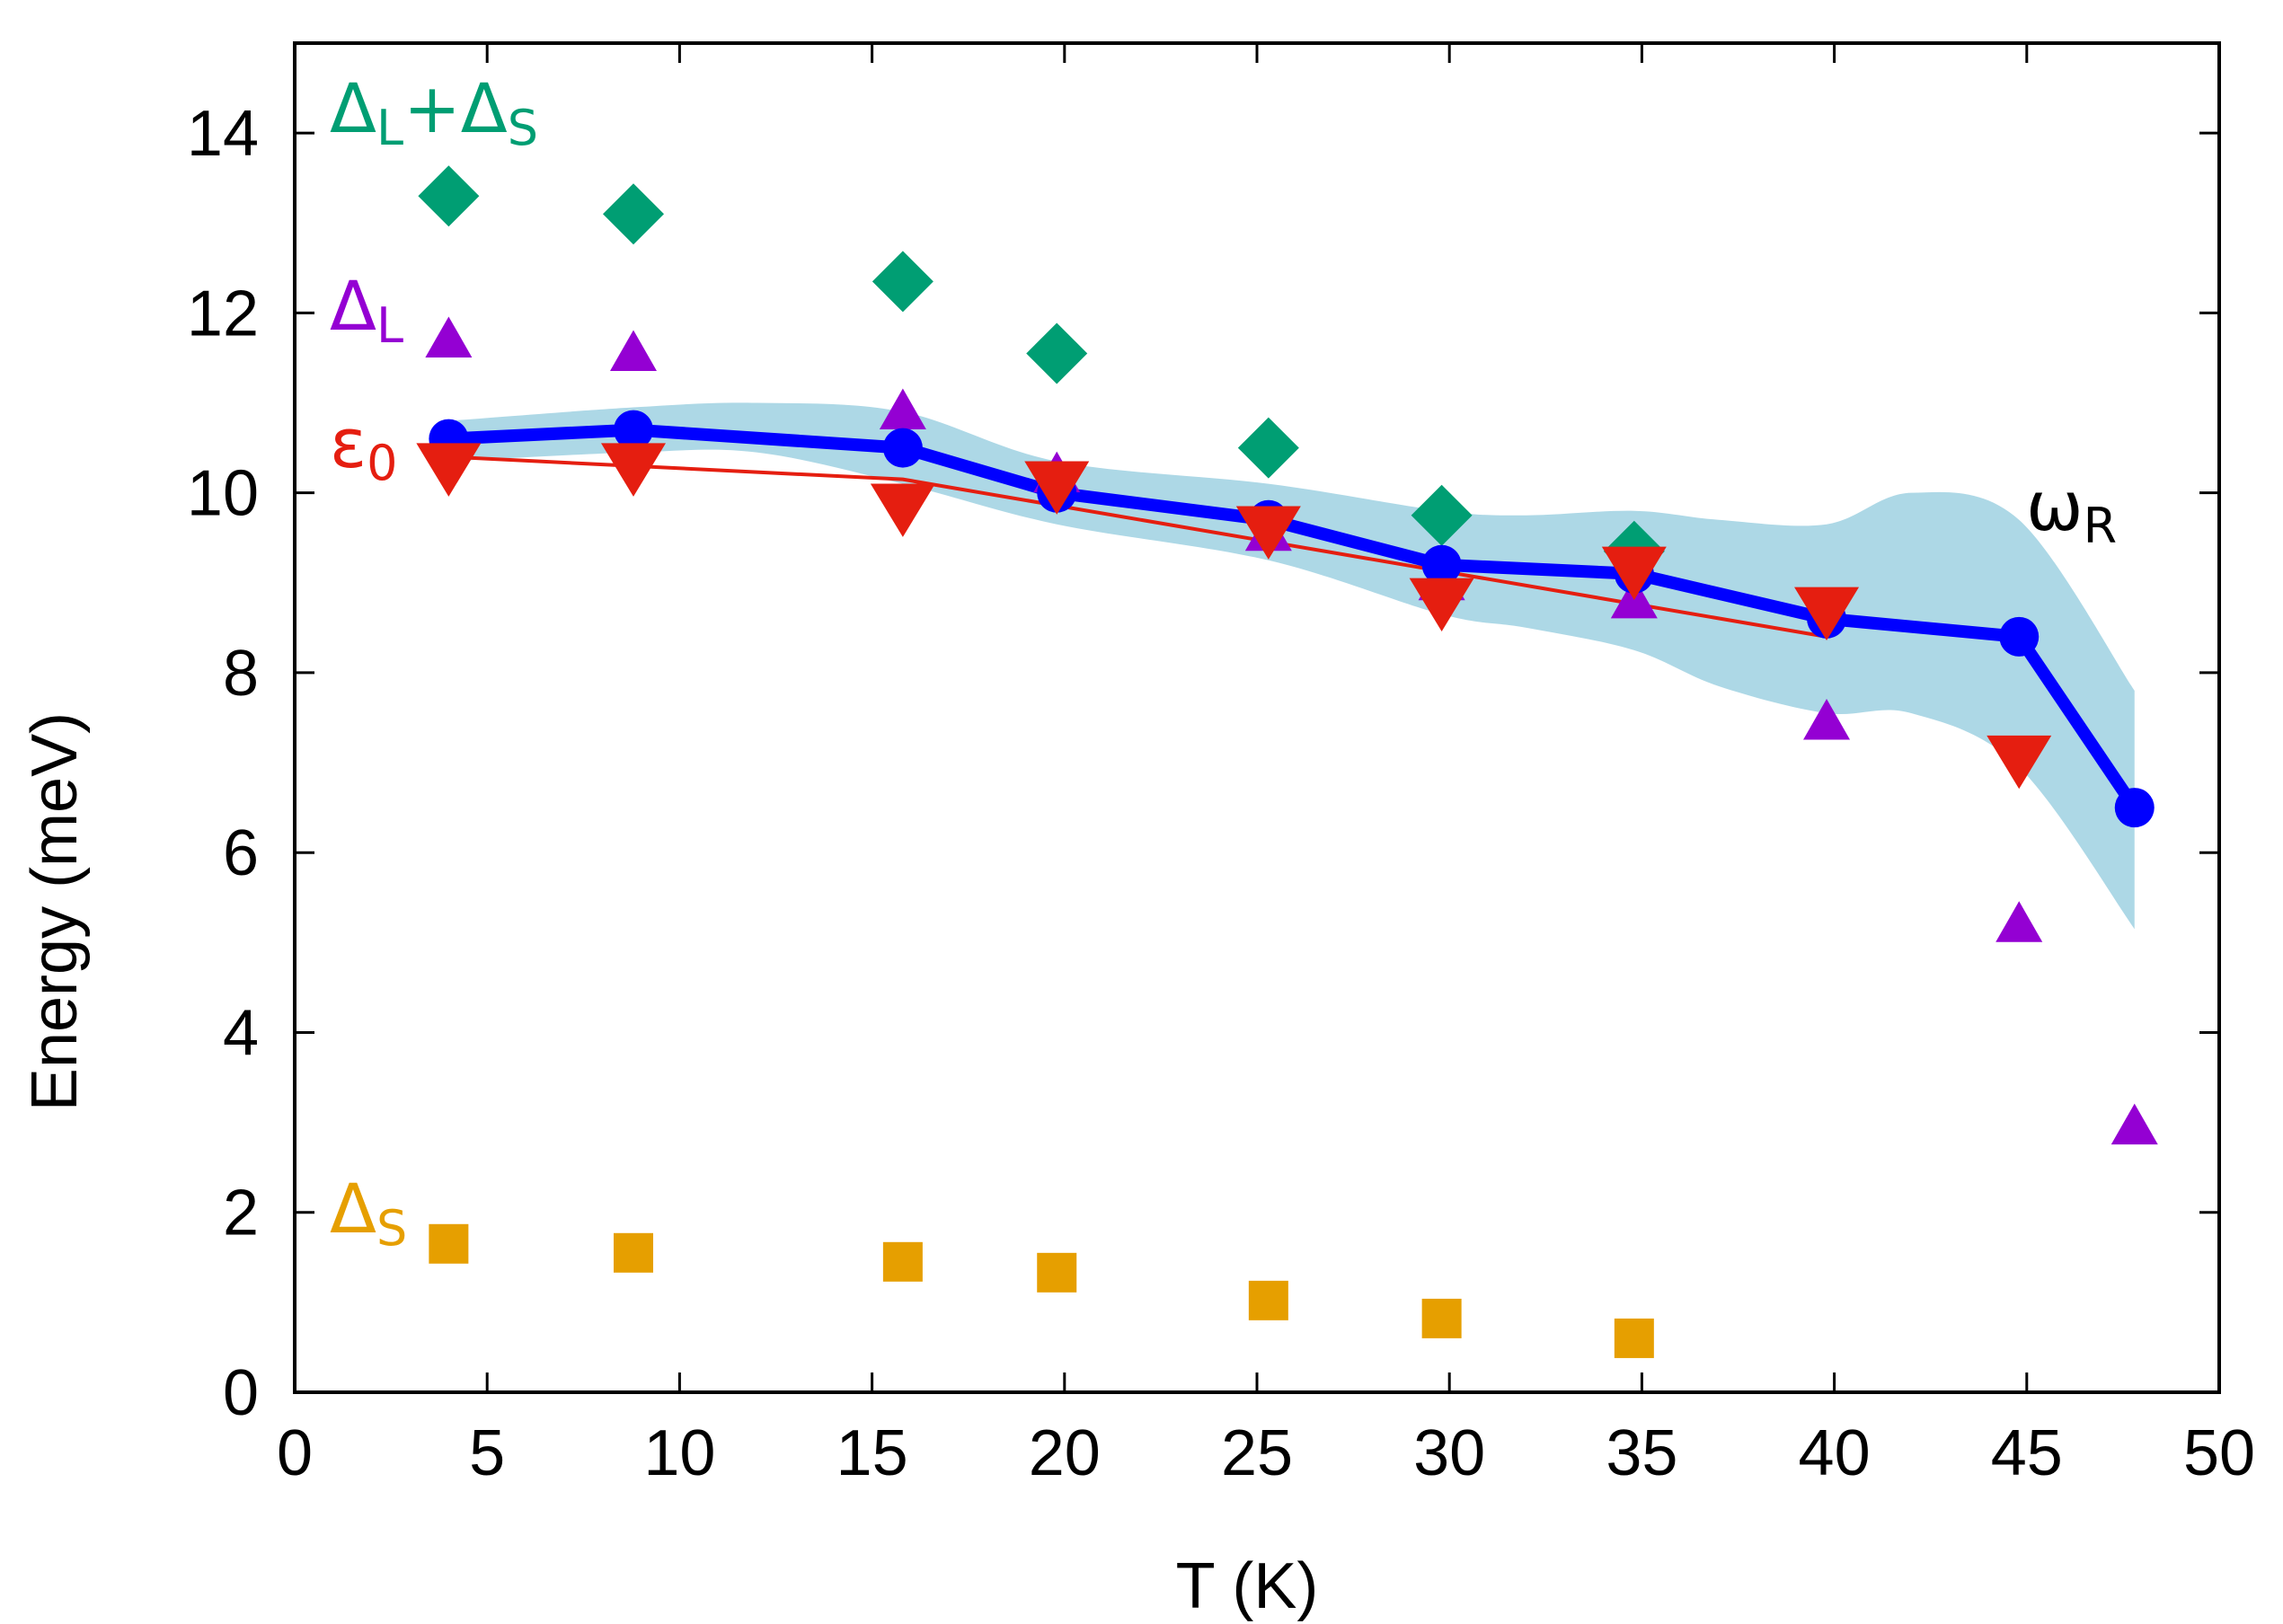  What do you see at coordinates (223, 494) in the screenshot?
I see `y-tick-label: 10` at bounding box center [223, 494].